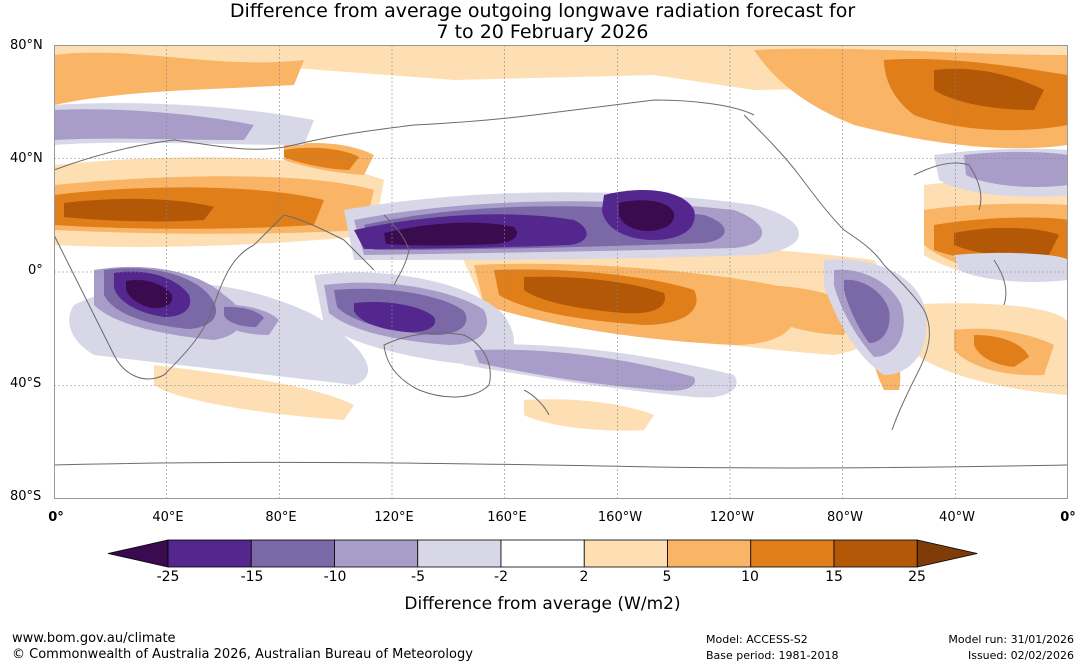 Image resolution: width=1085 pixels, height=667 pixels. What do you see at coordinates (35, 270) in the screenshot?
I see `lat-label-0: 0°` at bounding box center [35, 270].